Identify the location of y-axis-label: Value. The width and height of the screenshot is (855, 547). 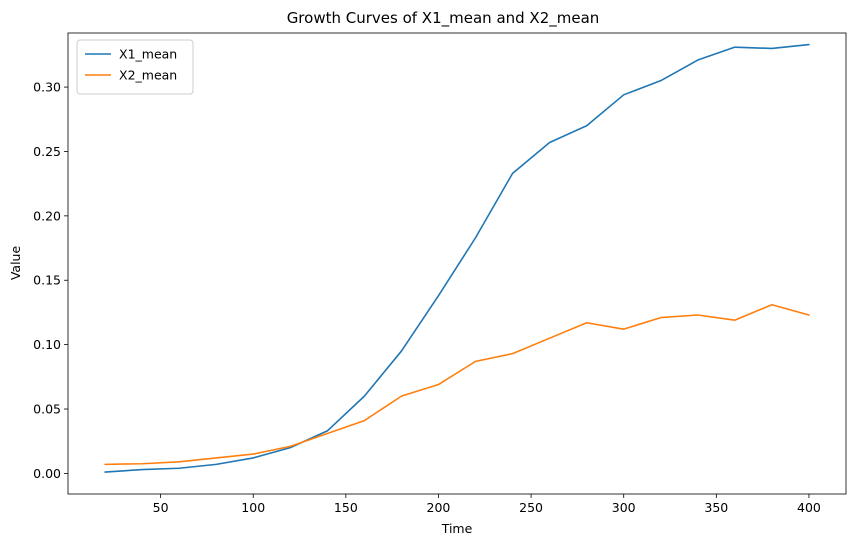
(15, 263).